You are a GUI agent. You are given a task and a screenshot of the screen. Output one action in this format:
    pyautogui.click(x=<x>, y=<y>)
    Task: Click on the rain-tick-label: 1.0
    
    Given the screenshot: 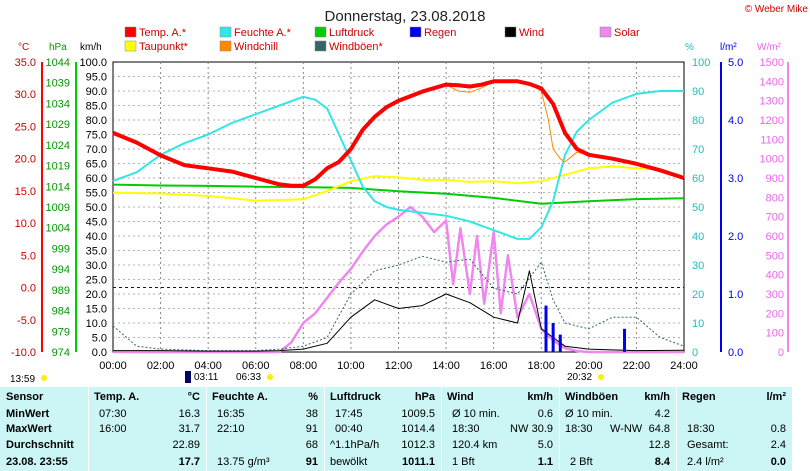 What is the action you would take?
    pyautogui.click(x=735, y=295)
    